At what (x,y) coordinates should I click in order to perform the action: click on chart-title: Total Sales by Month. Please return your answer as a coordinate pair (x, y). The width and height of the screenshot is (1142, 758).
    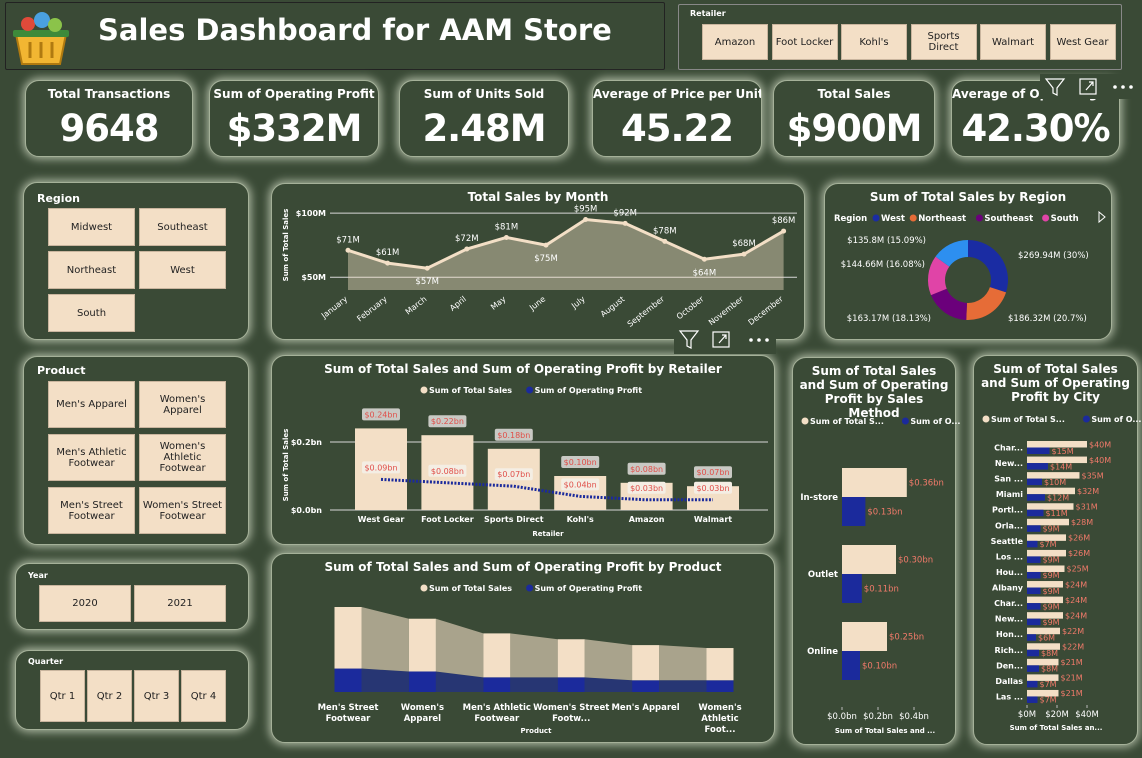
    Looking at the image, I should click on (538, 197).